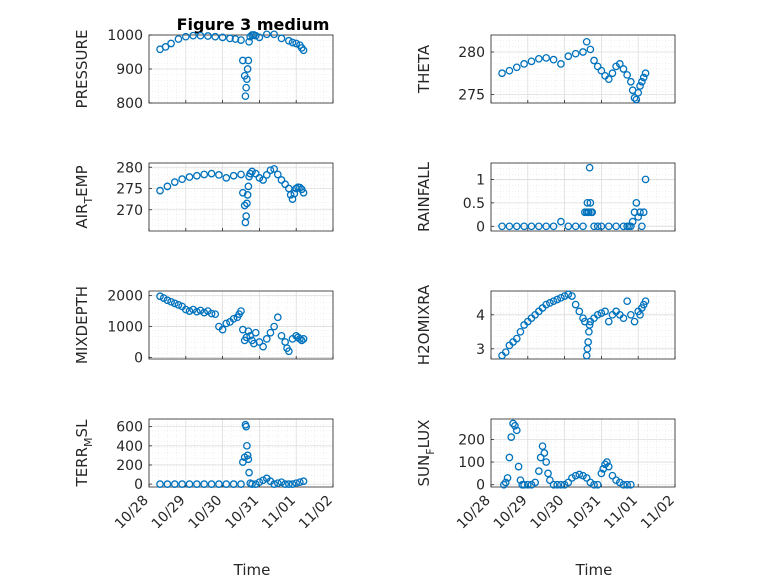 Image resolution: width=778 pixels, height=583 pixels. Describe the element at coordinates (203, 196) in the screenshot. I see `subplot-air-temp: 270 275 280 AIRTEMP` at that location.